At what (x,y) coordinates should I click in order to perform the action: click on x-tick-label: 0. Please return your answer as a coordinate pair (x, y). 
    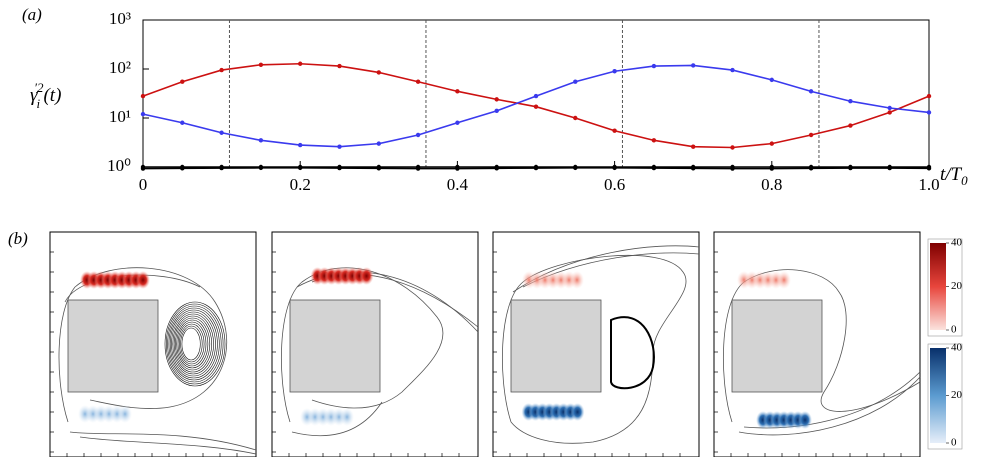
    Looking at the image, I should click on (143, 184).